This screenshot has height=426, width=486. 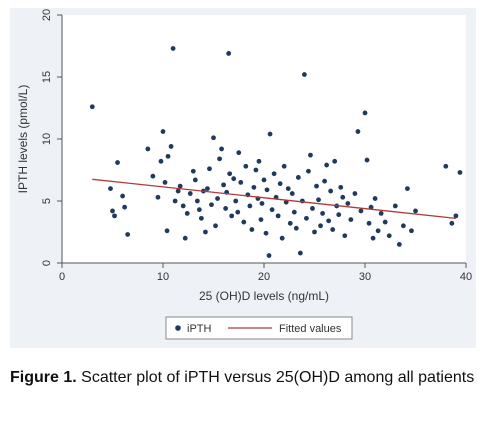 I want to click on y-tick-label: 10, so click(x=47, y=139).